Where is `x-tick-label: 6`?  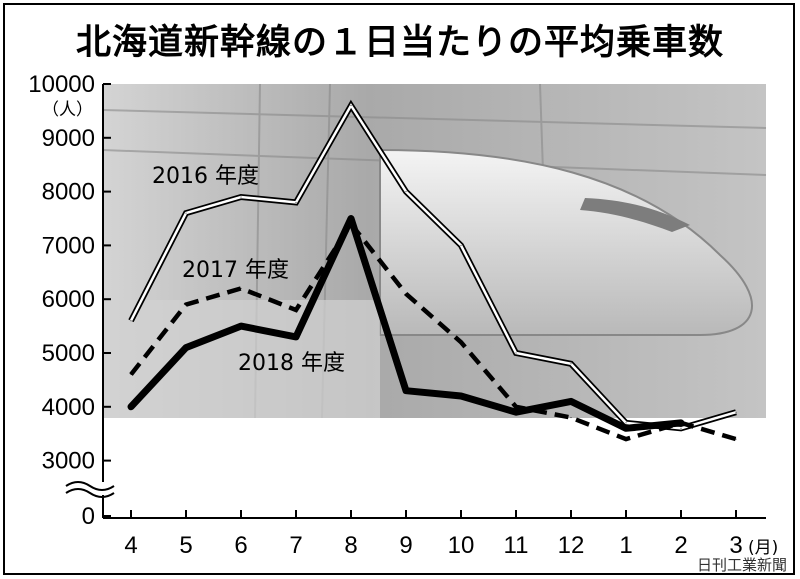
x-tick-label: 6 is located at coordinates (240, 545).